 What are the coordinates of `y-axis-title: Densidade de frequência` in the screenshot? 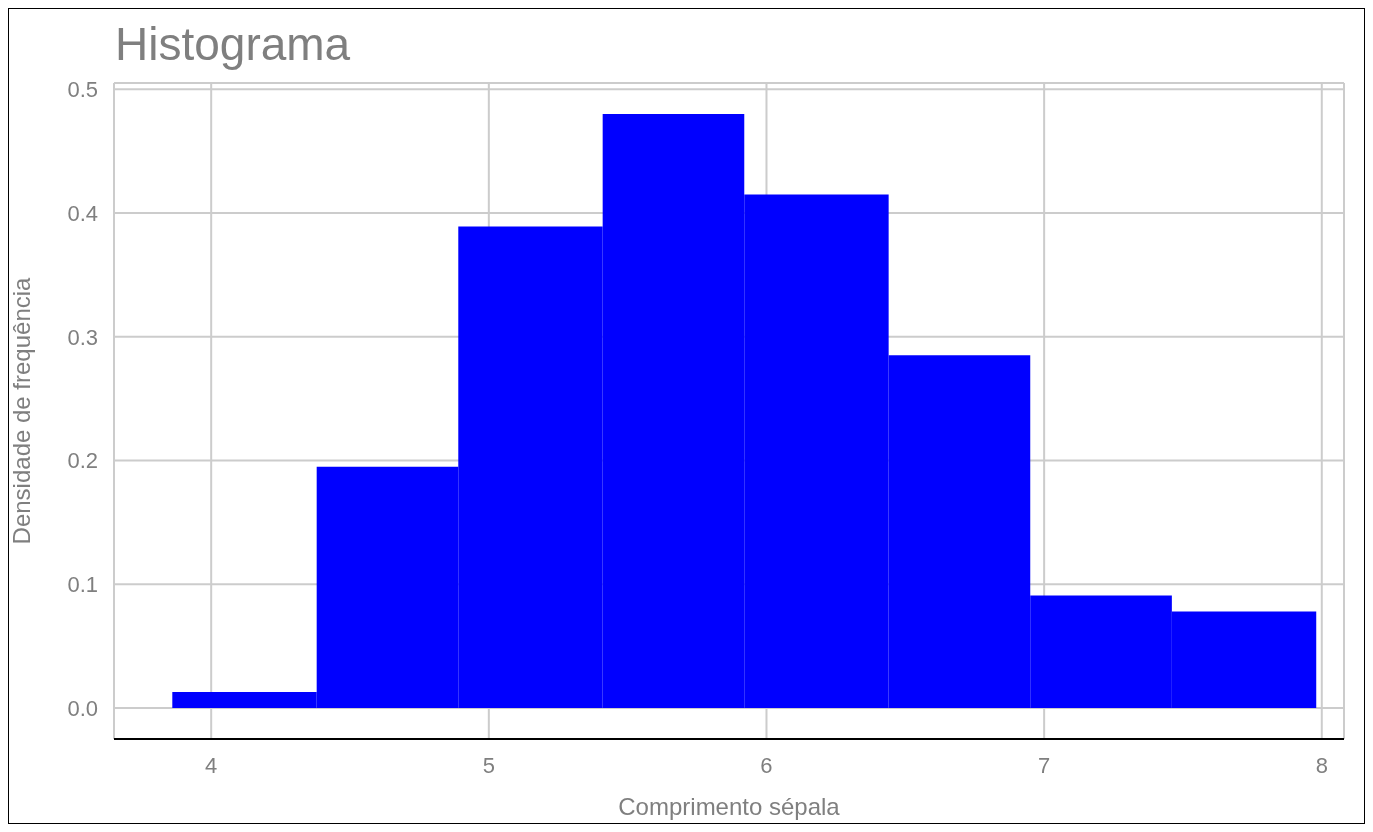 It's located at (21, 410).